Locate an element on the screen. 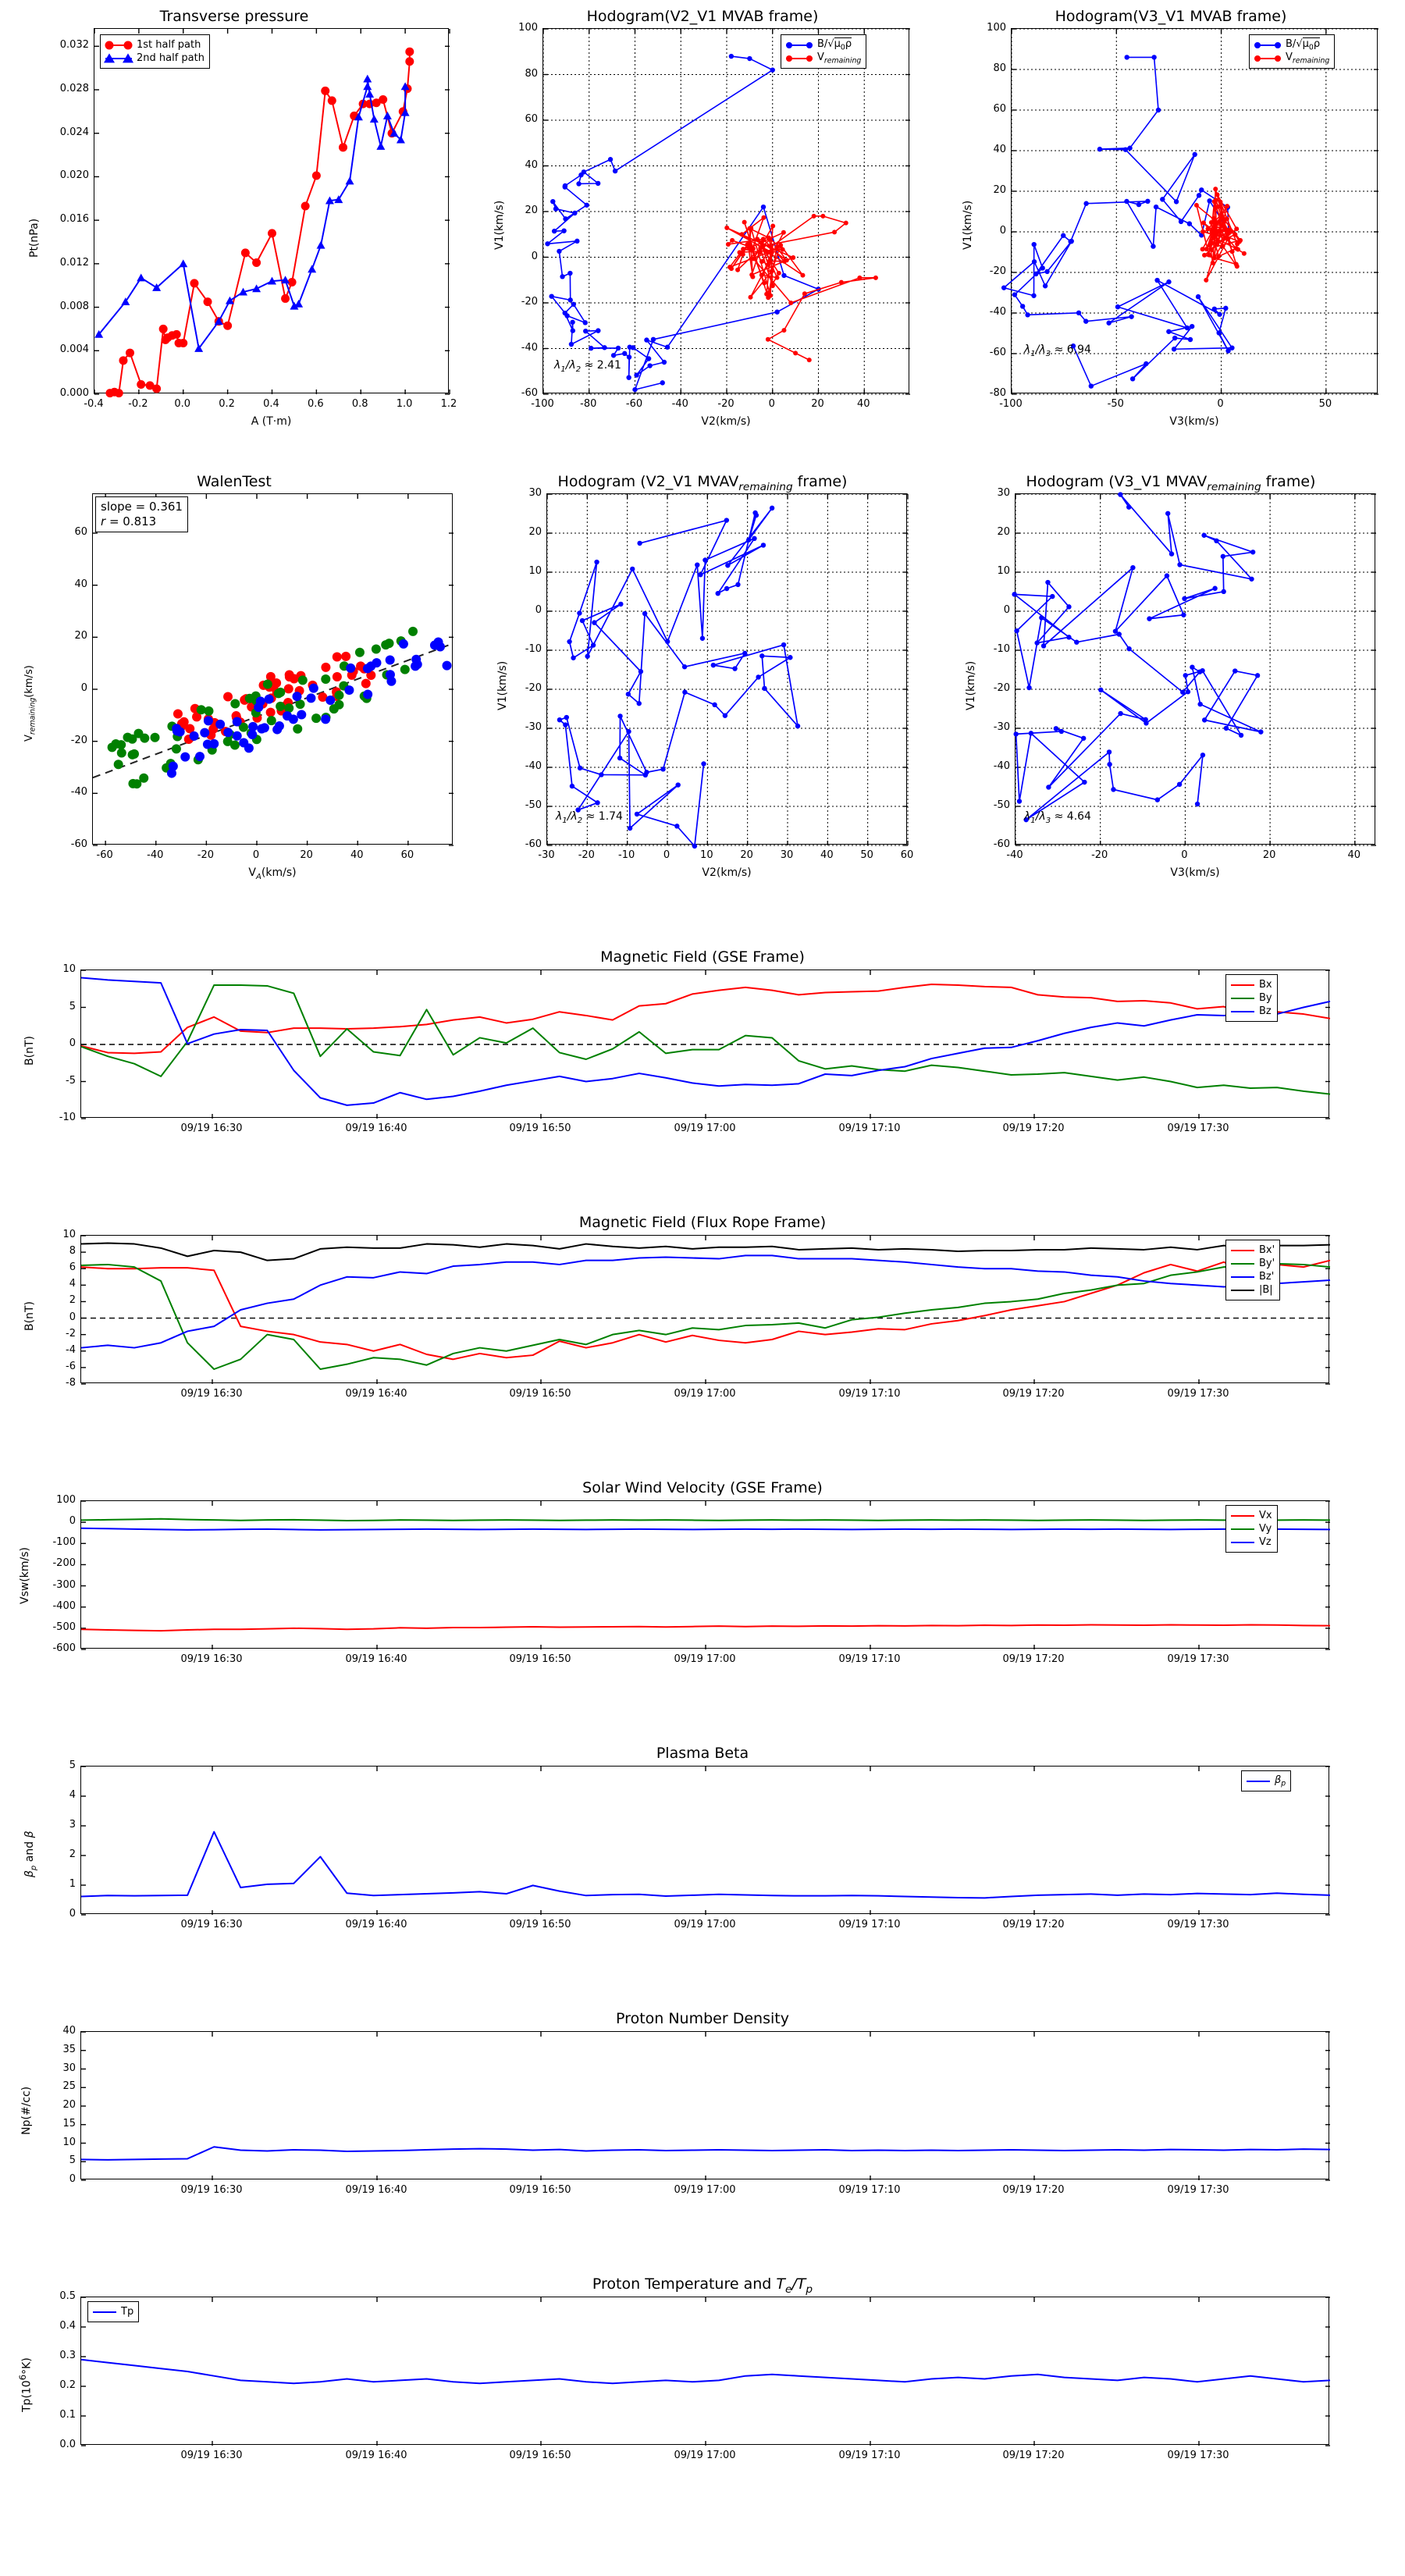 The height and width of the screenshot is (2576, 1405). legend-marker-second-half is located at coordinates (119, 58).